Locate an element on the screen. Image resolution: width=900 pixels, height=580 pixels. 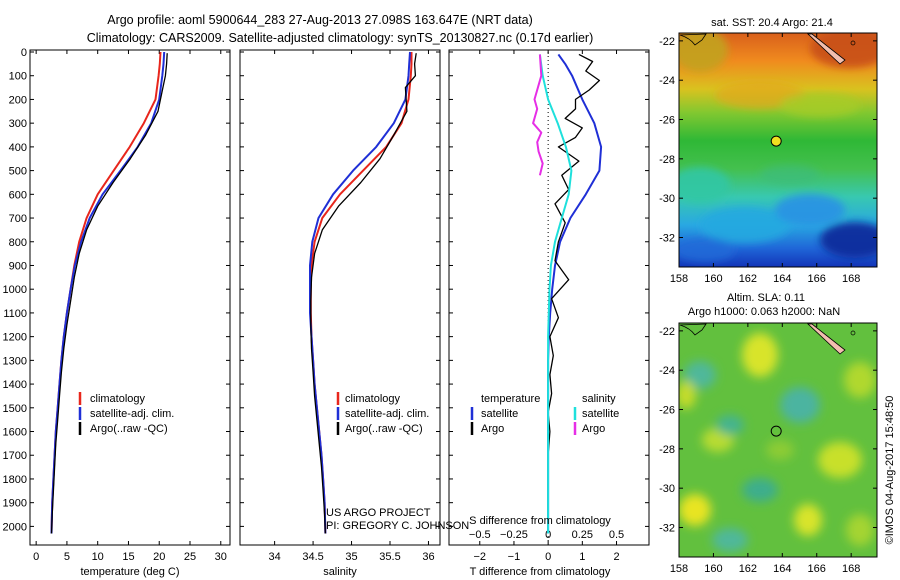
sla-map-frame is located at coordinates (778, 440).